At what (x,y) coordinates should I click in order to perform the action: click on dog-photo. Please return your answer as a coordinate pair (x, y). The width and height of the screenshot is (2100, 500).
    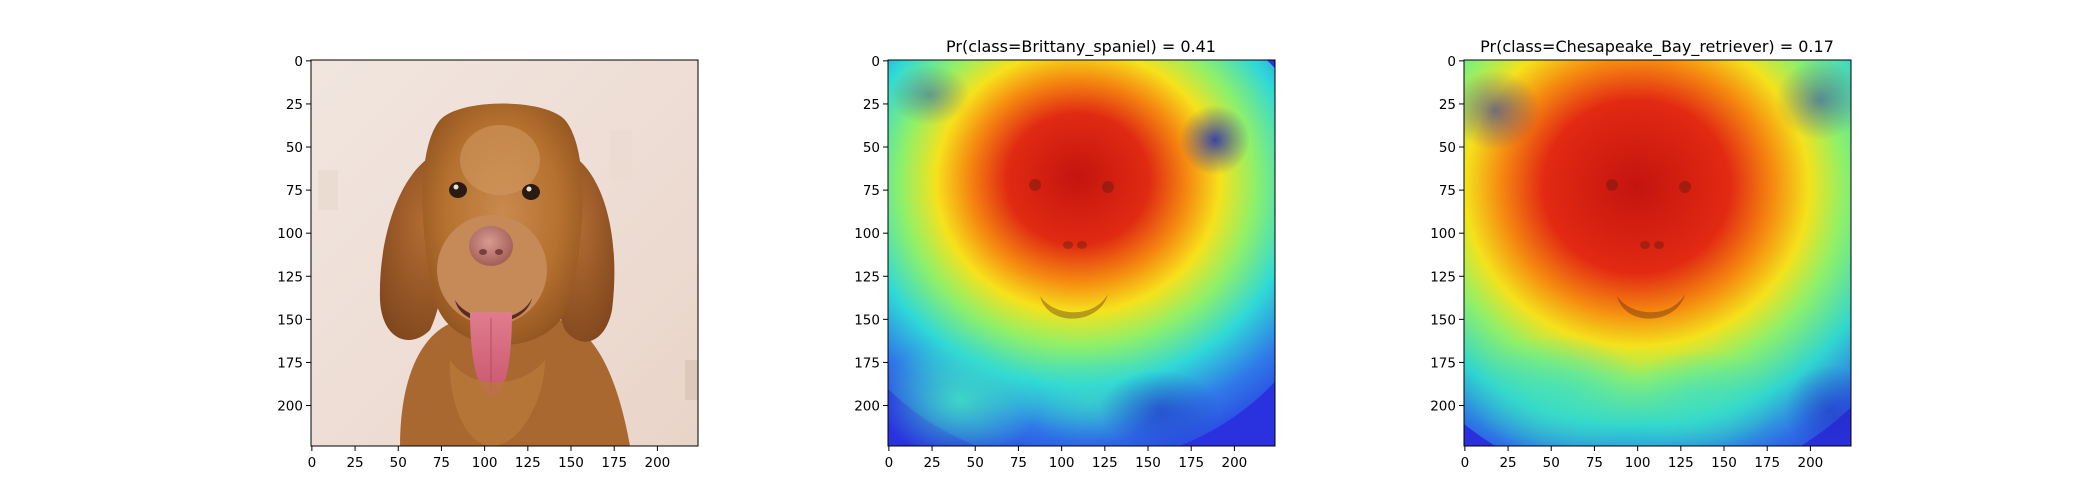
    Looking at the image, I should click on (504, 253).